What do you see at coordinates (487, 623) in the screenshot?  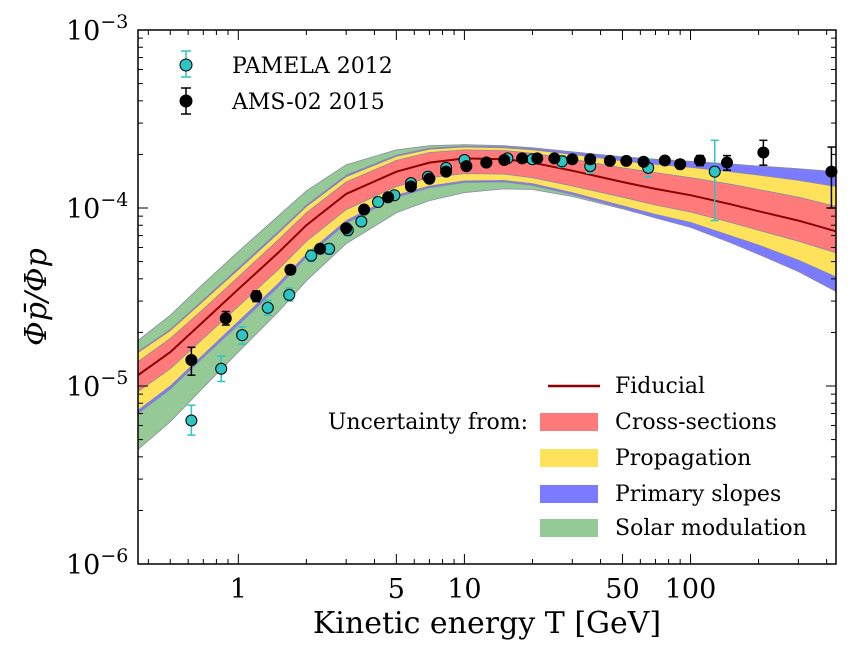 I see `x-axis-label: Kinetic energy T [GeV]` at bounding box center [487, 623].